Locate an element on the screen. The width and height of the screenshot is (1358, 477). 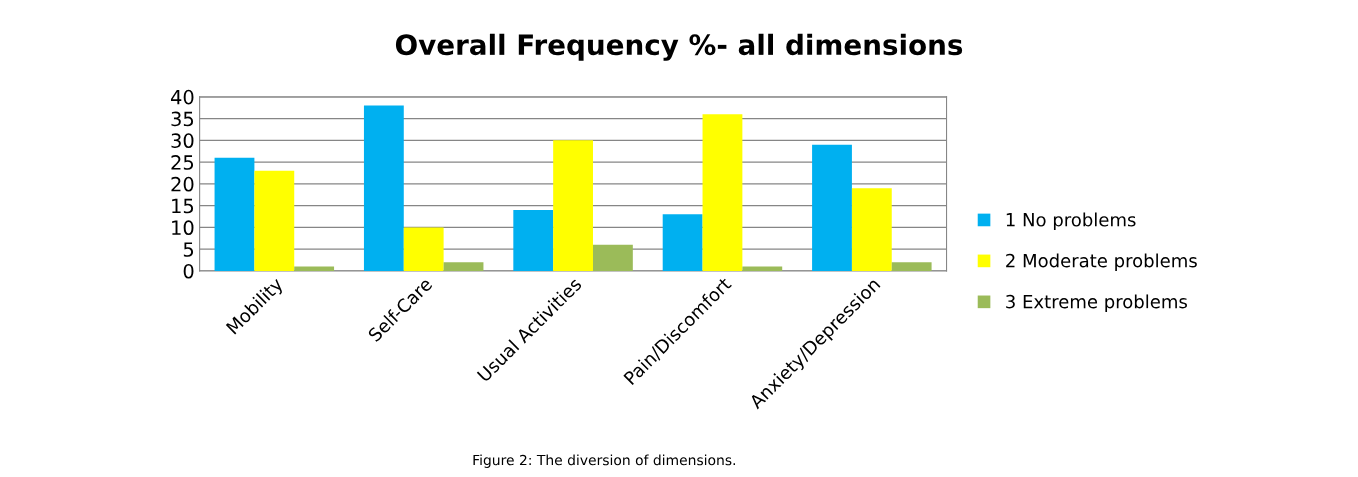
y-tick-label: 25 is located at coordinates (182, 162).